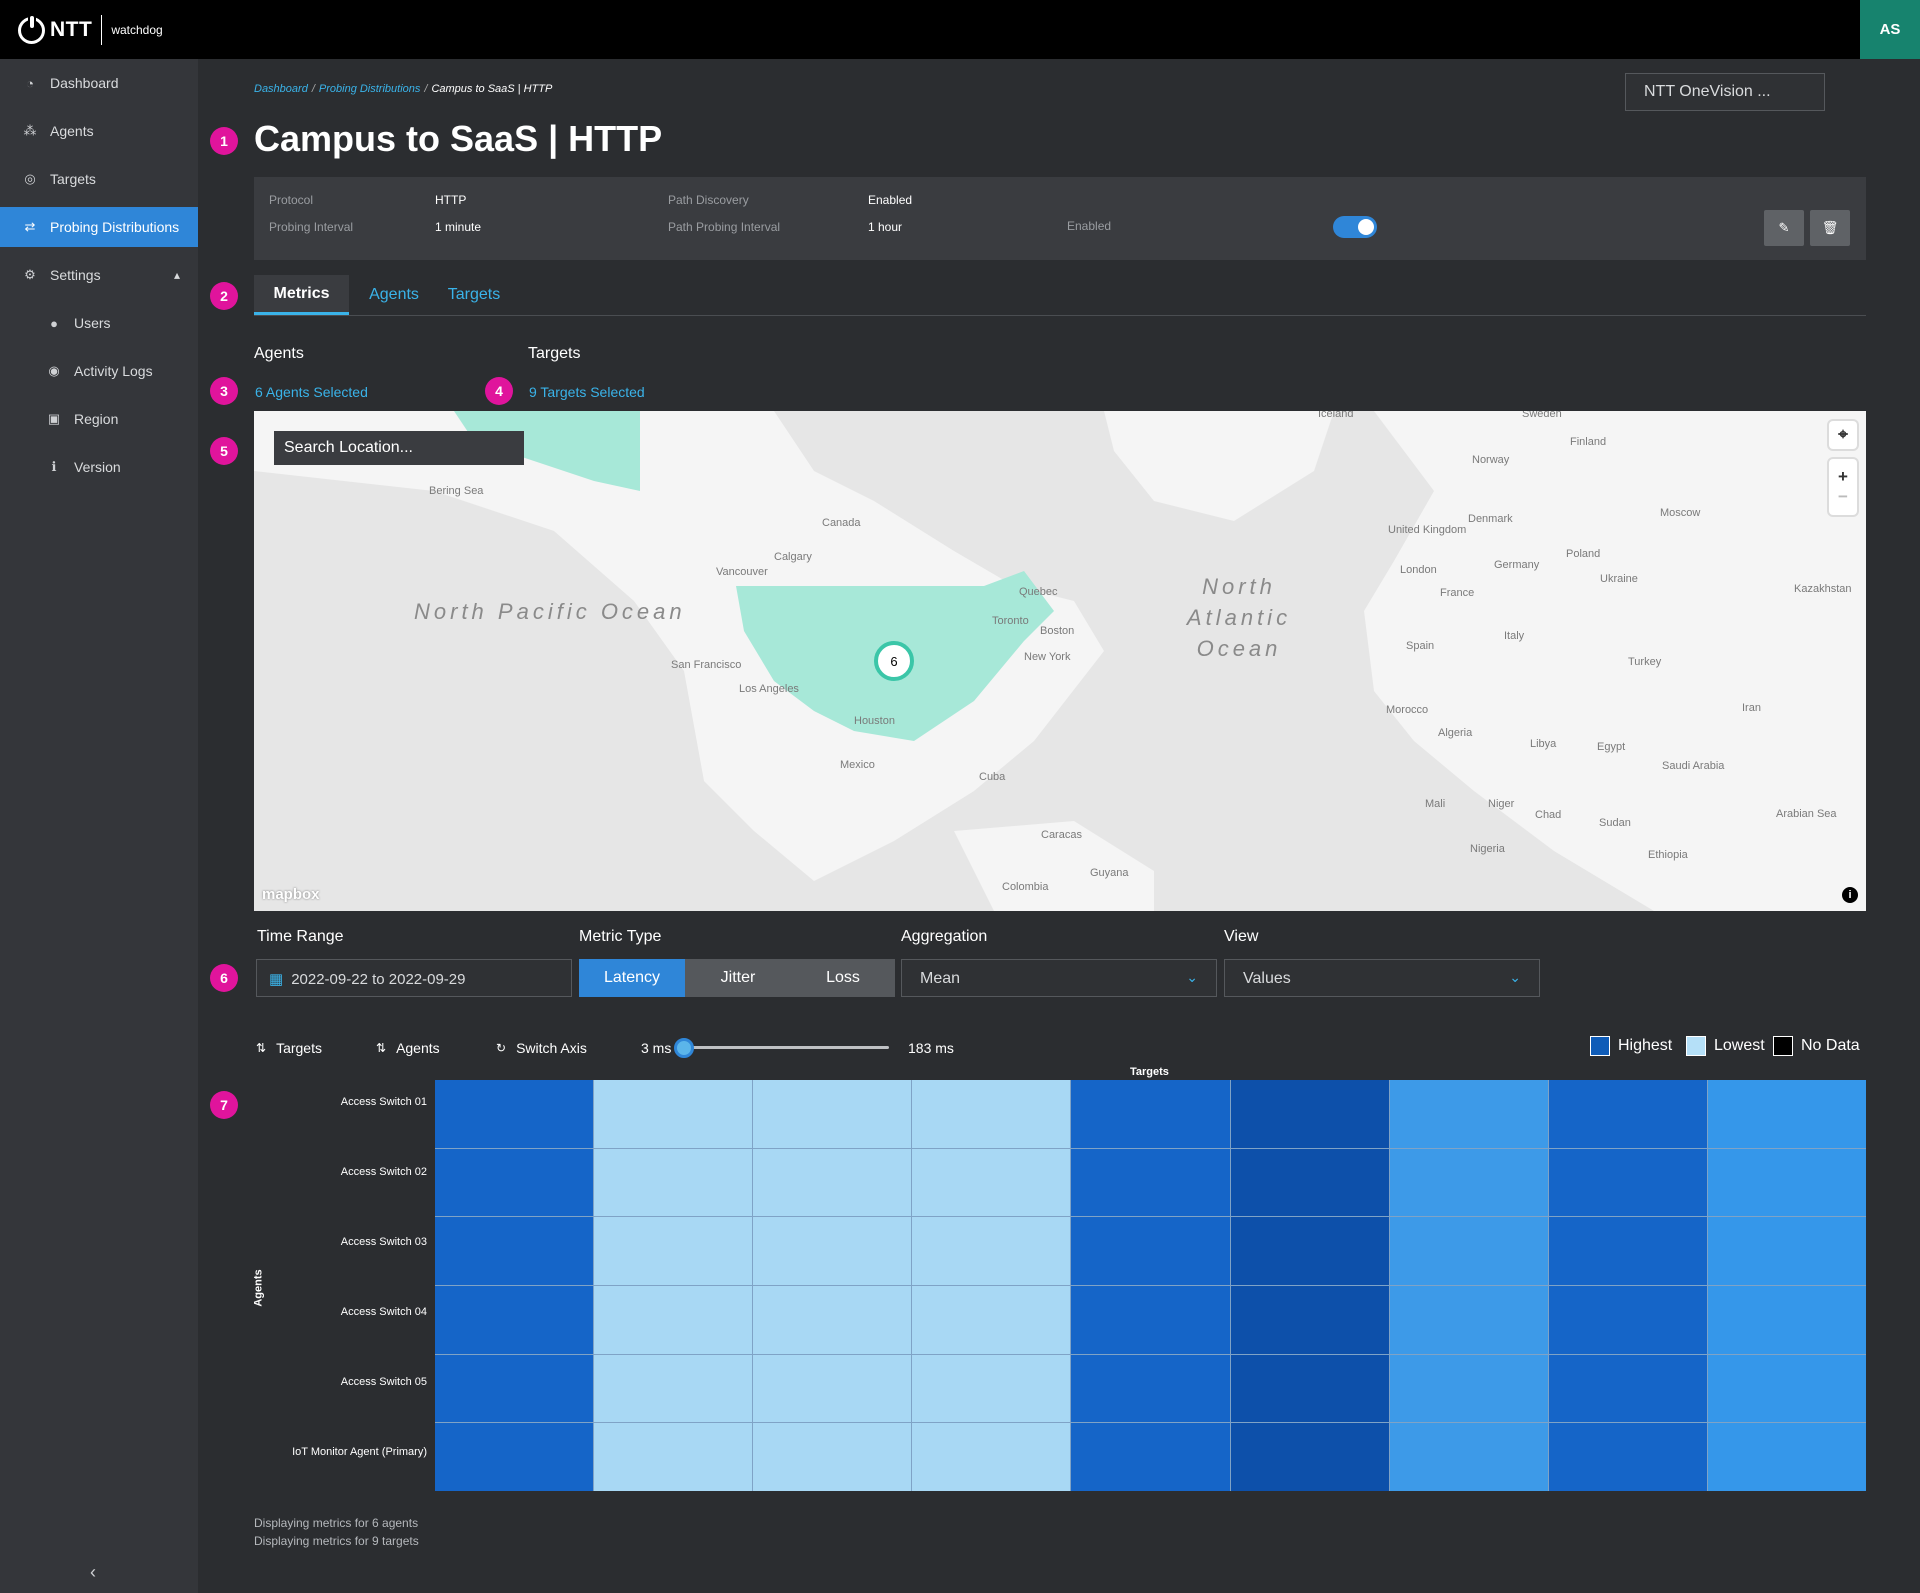  I want to click on ntt-logo: NTT watchdog, so click(90, 30).